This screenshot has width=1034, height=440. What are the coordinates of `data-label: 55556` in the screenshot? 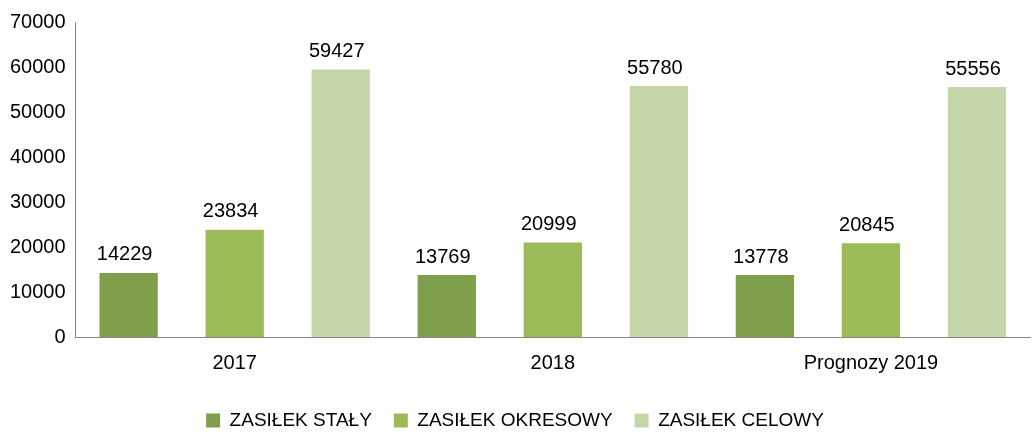 It's located at (973, 67).